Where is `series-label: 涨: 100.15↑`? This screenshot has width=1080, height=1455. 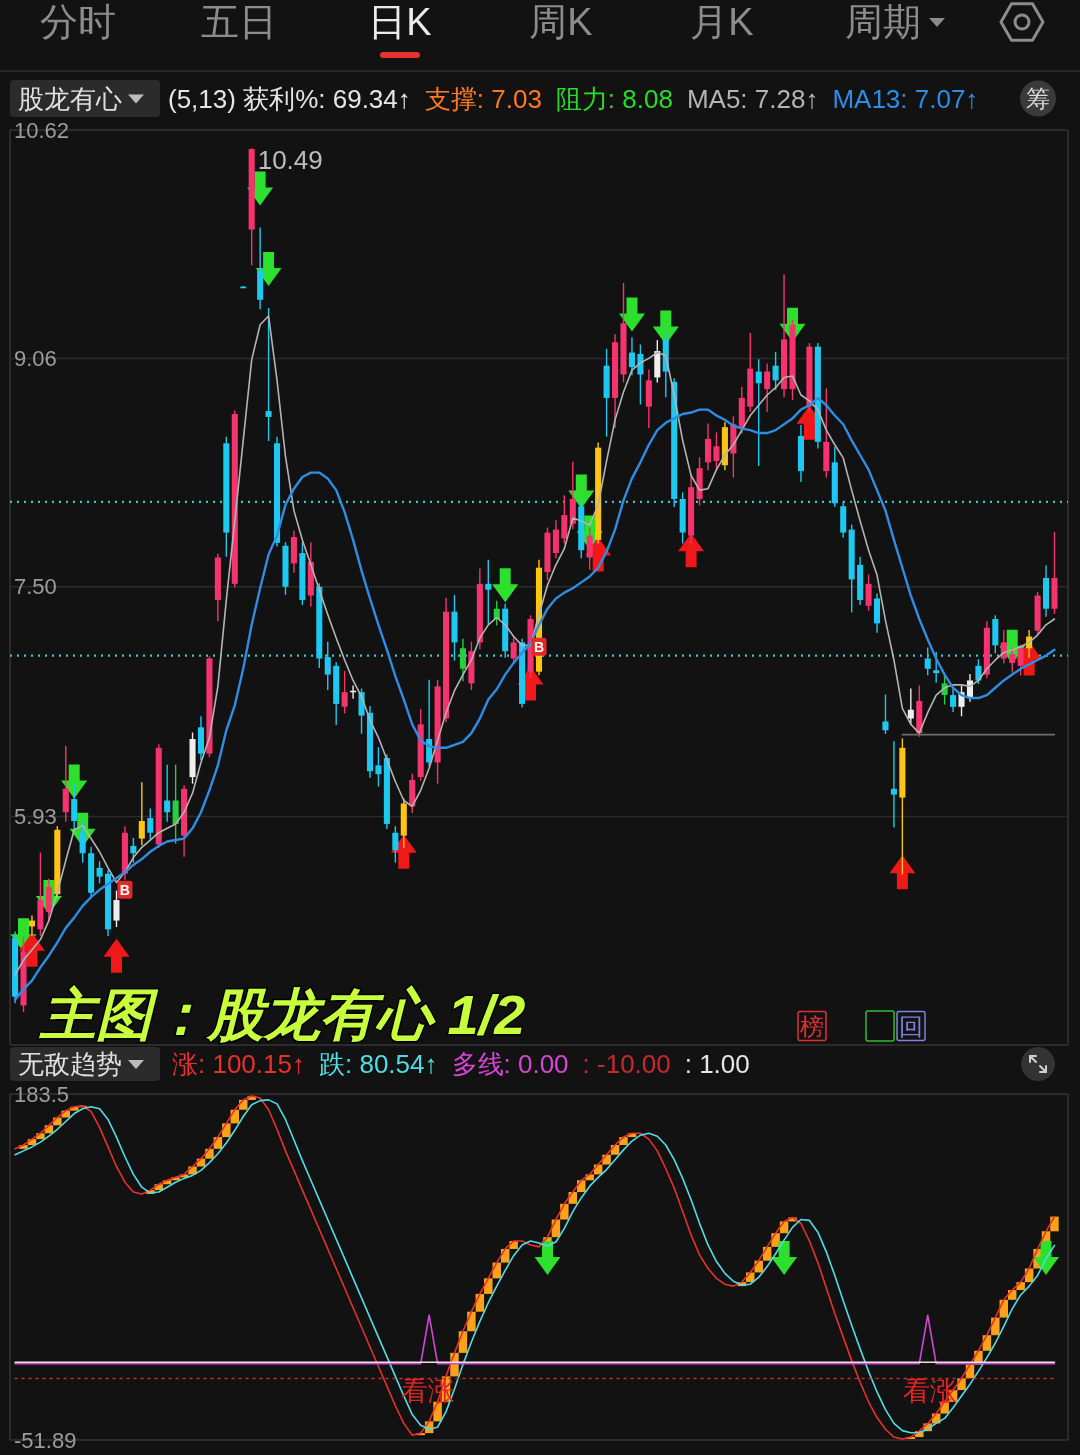 series-label: 涨: 100.15↑ is located at coordinates (238, 1064).